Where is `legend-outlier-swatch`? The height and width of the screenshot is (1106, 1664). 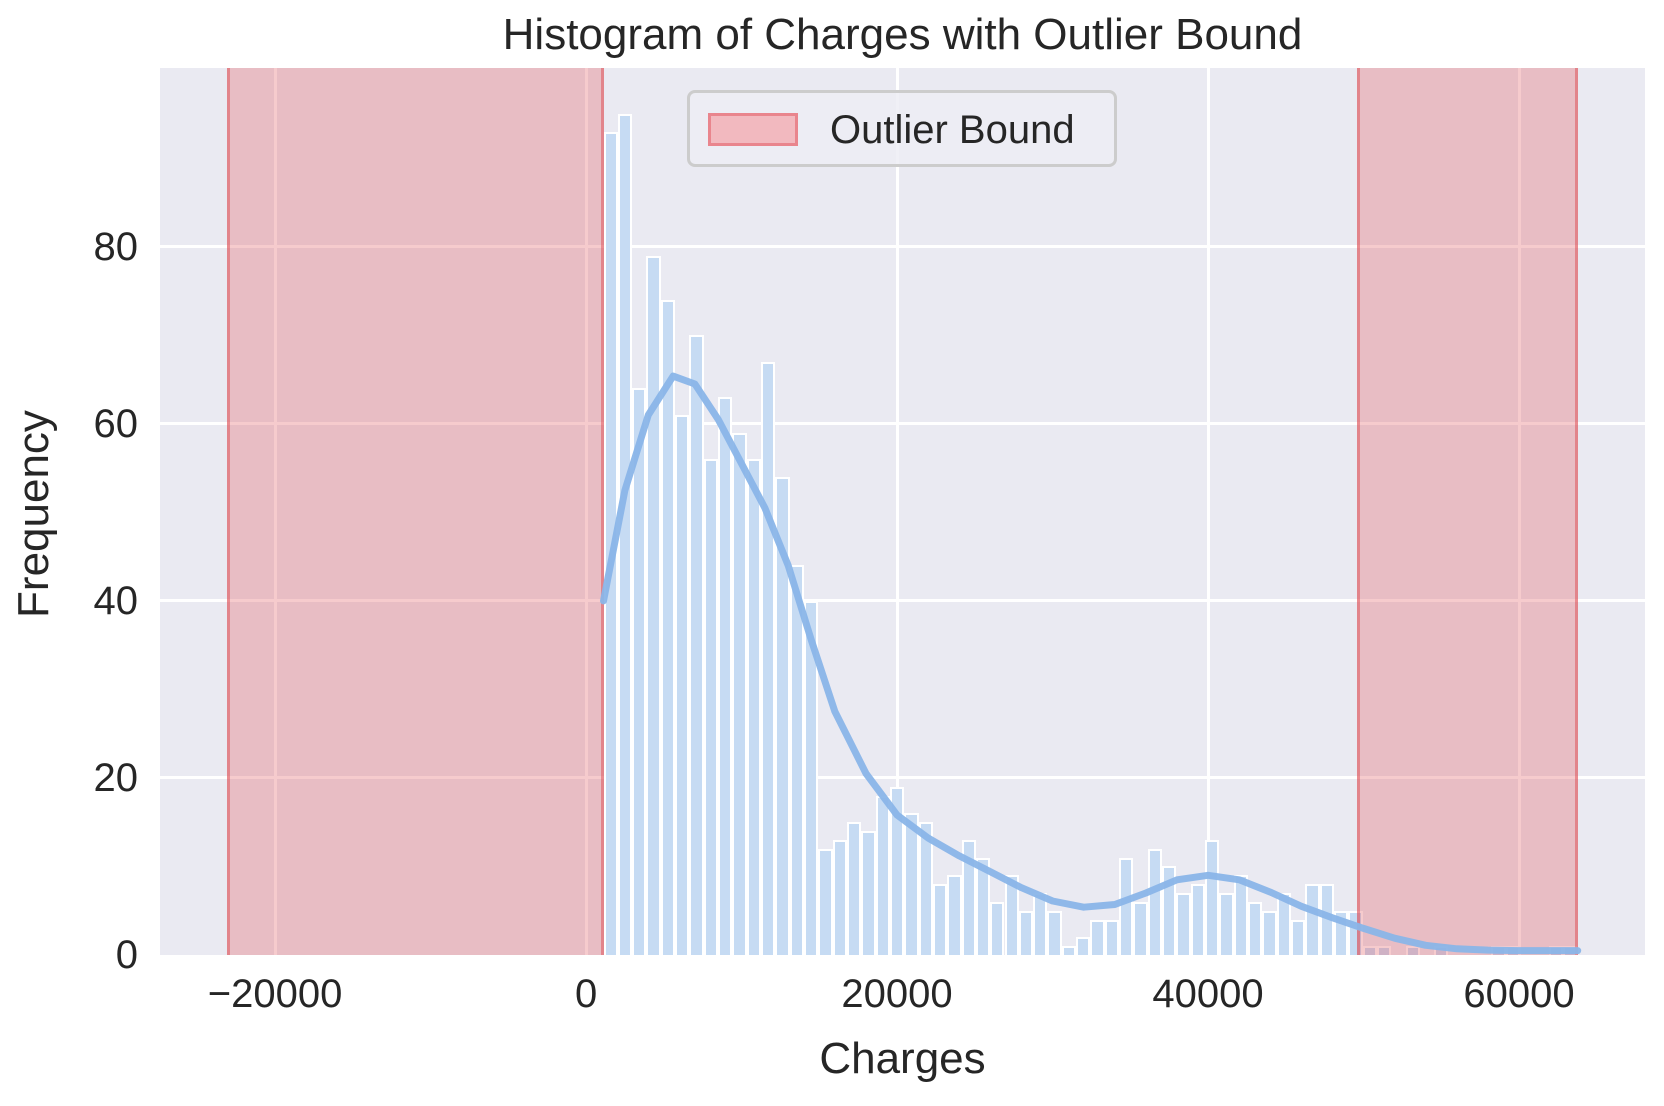 legend-outlier-swatch is located at coordinates (753, 129).